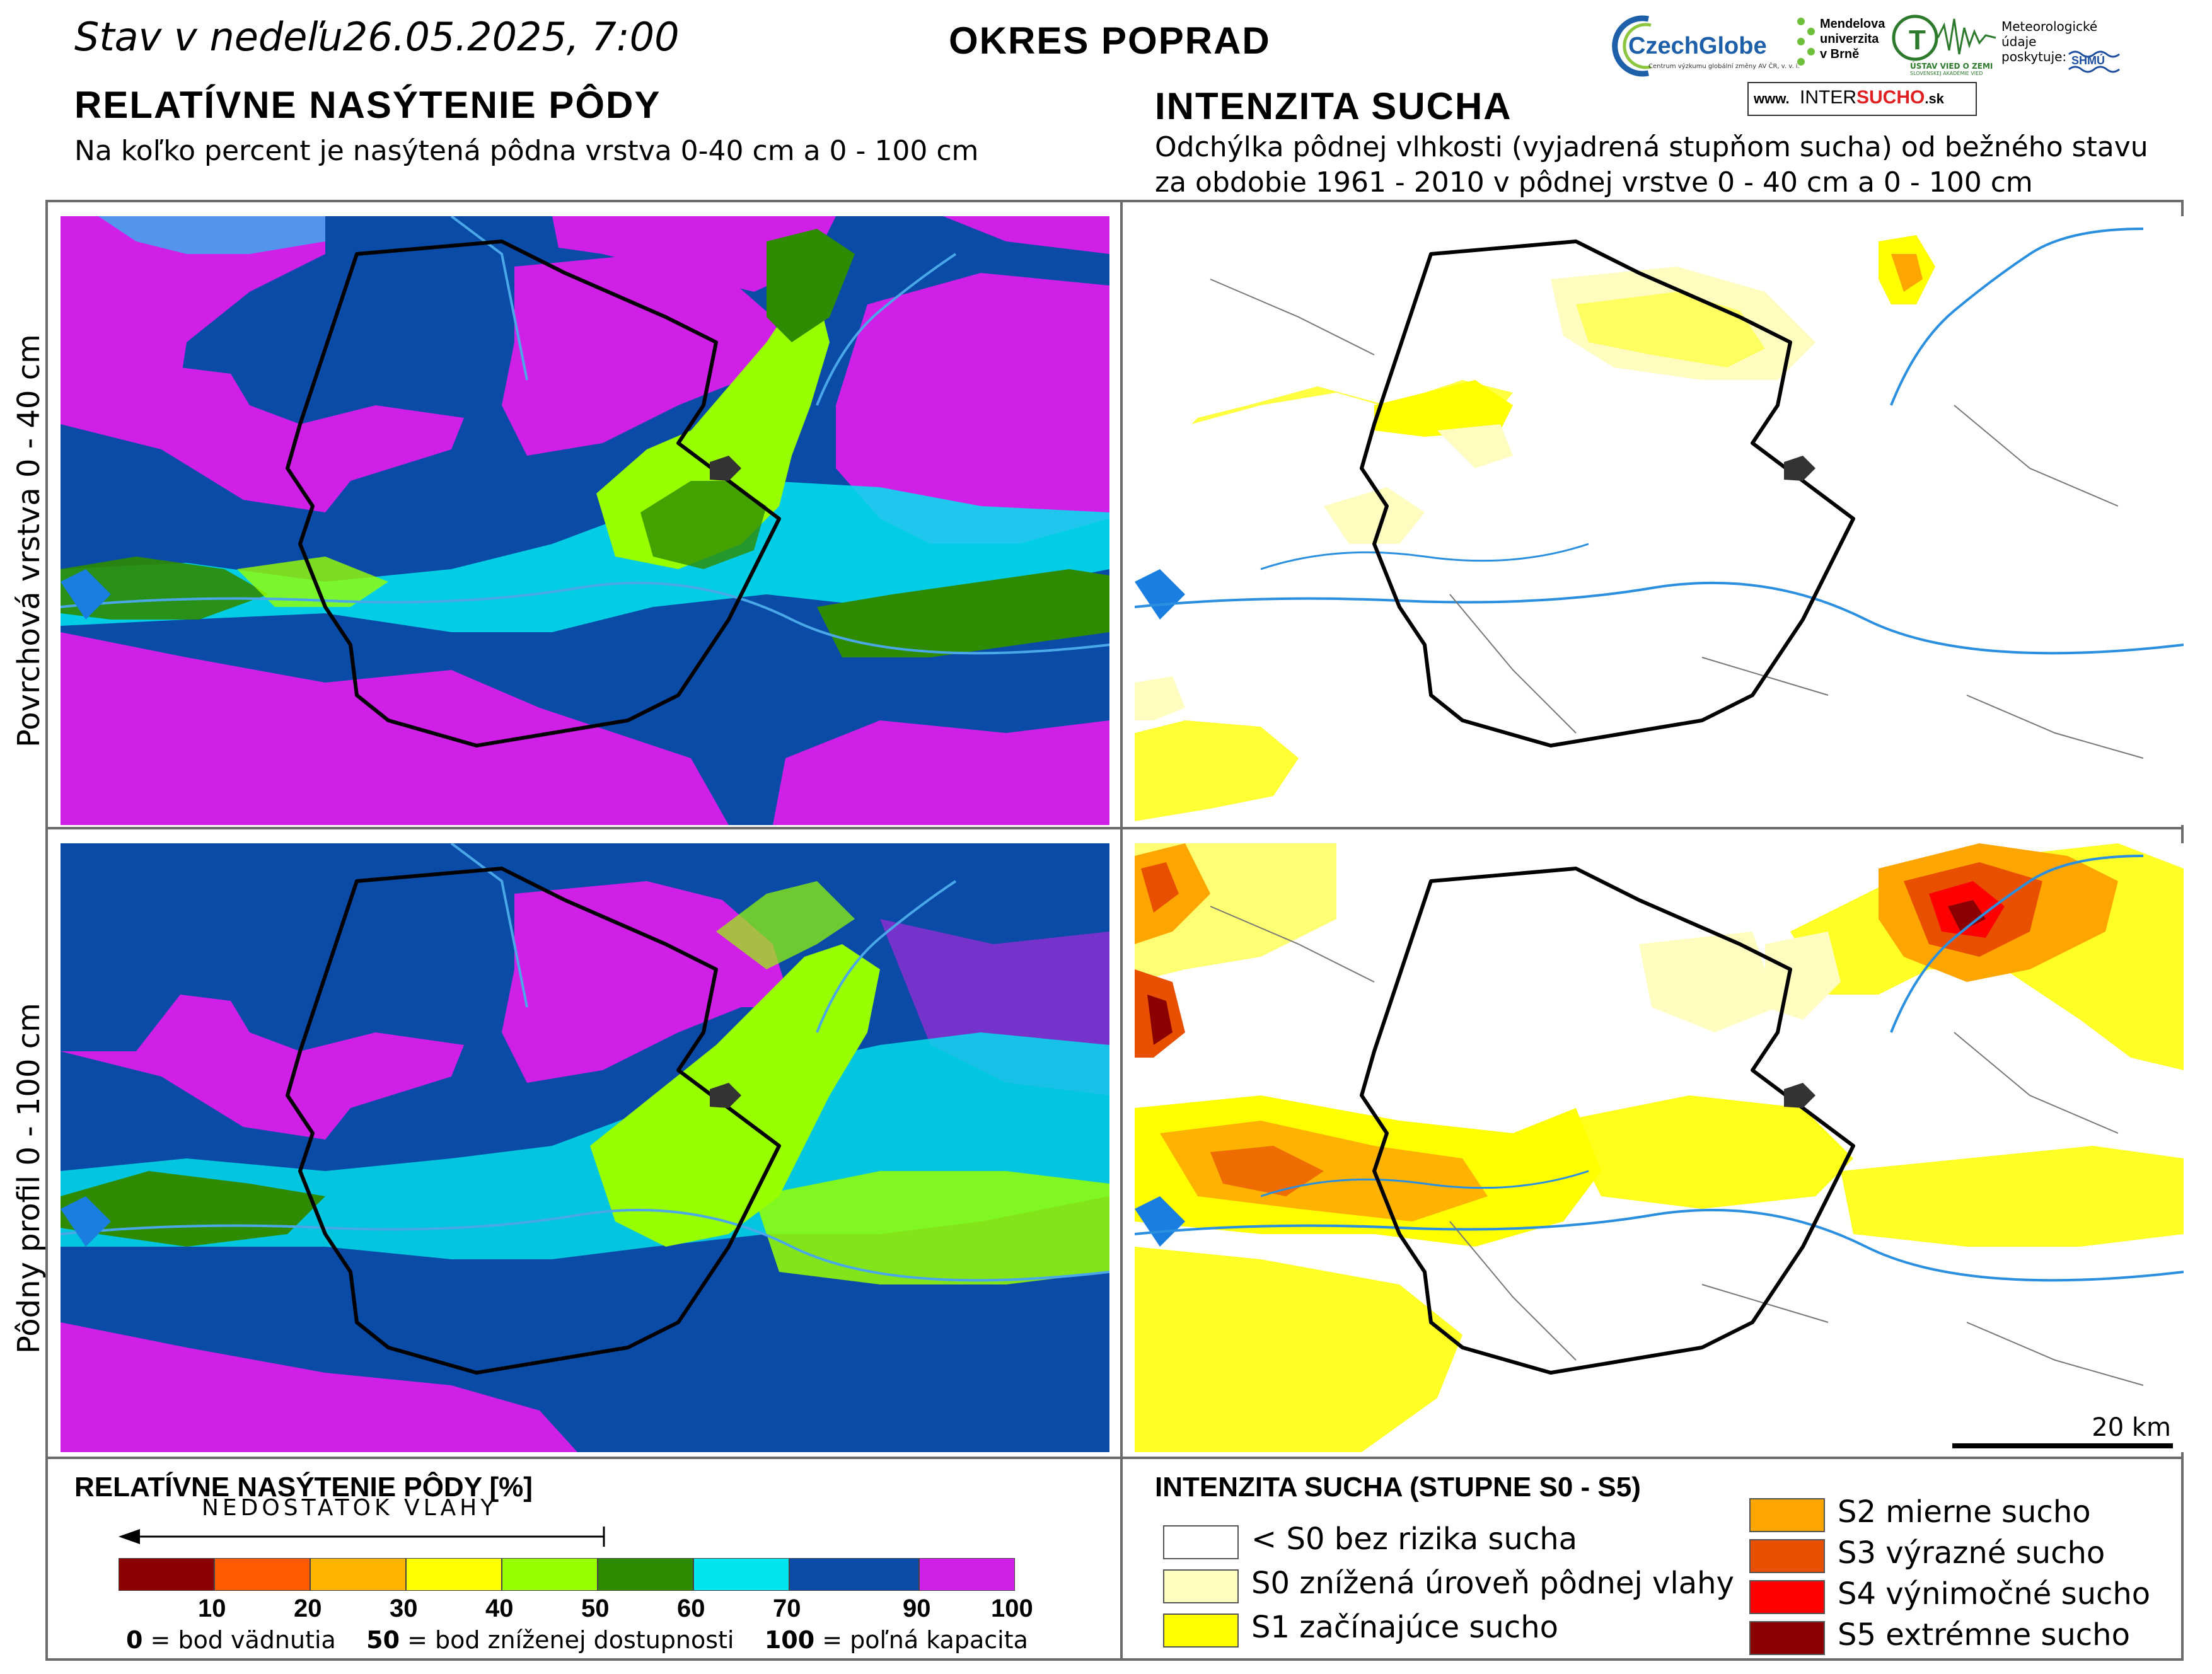 This screenshot has height=1674, width=2212. Describe the element at coordinates (350, 1508) in the screenshot. I see `deficit-arrow-label: NEDOSTATOK VLAHY` at that location.